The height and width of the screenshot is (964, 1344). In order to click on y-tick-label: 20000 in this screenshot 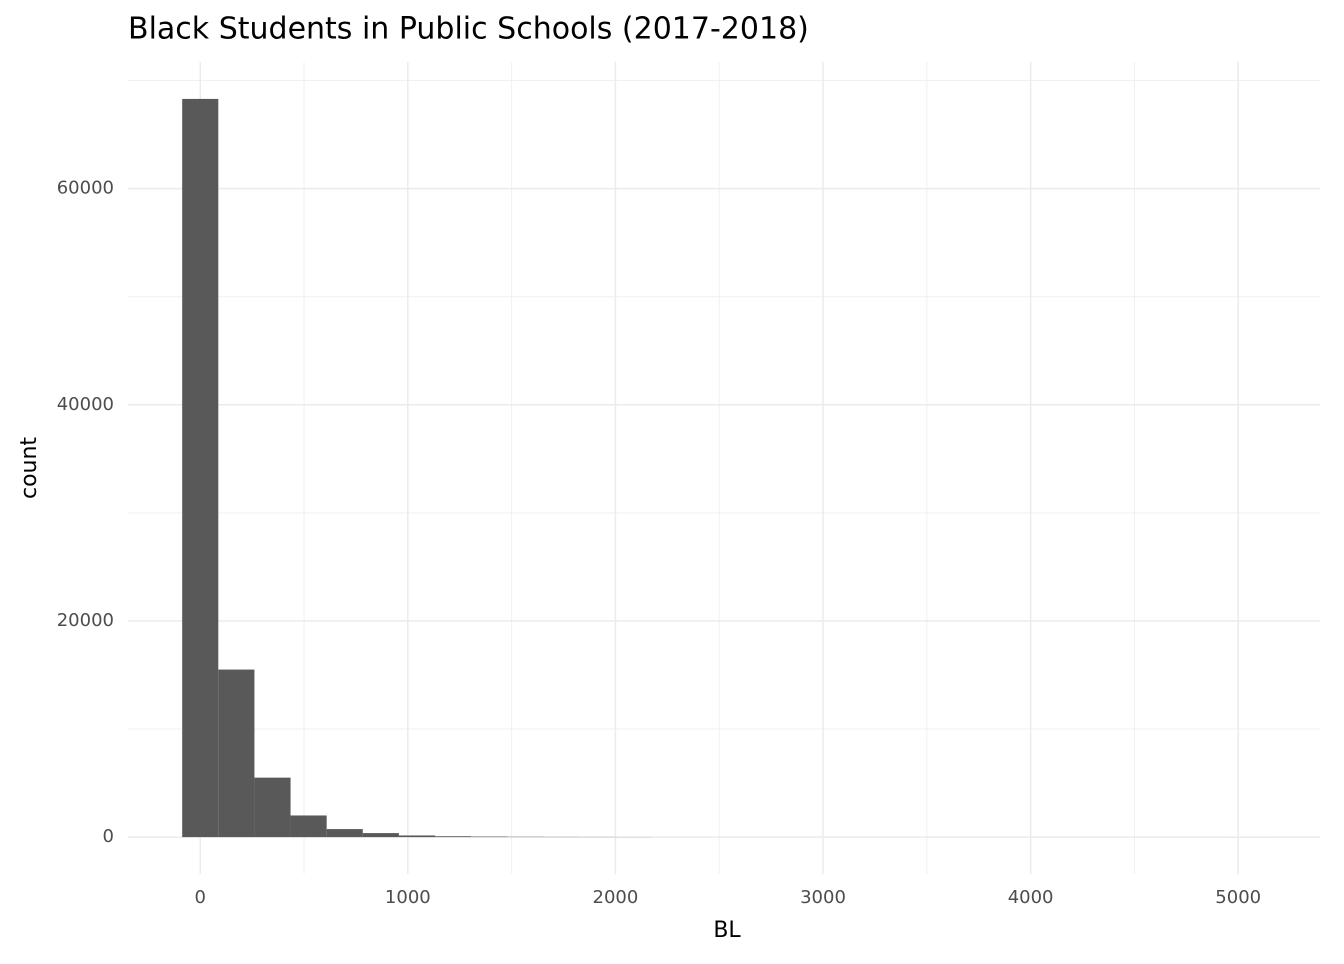, I will do `click(85, 620)`.